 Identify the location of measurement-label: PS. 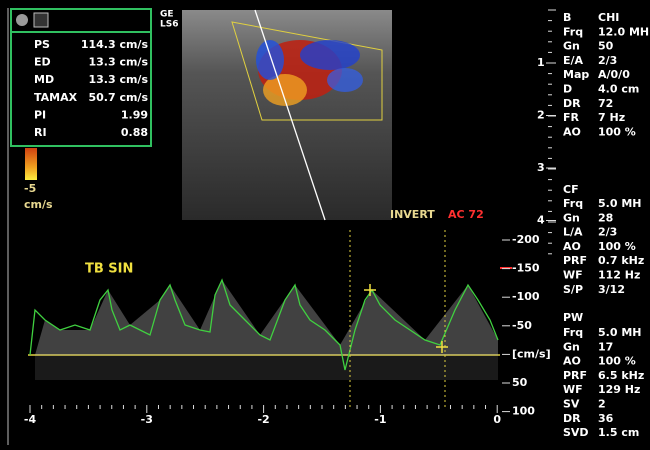
(42, 44).